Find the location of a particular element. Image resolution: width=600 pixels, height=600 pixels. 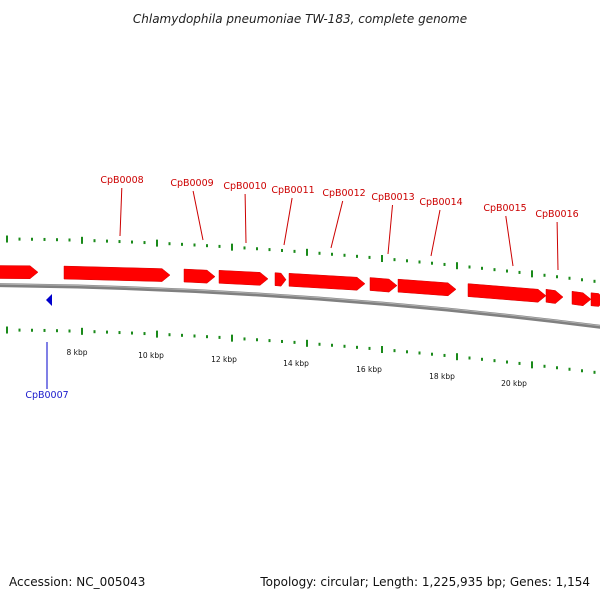

gene-label: CpB0015 is located at coordinates (504, 208).